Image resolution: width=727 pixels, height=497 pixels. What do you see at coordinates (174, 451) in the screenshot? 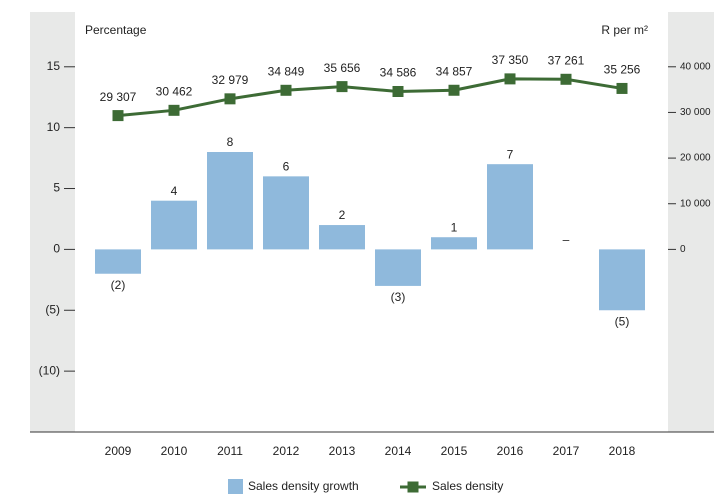
I see `x-tick-label: 2010` at bounding box center [174, 451].